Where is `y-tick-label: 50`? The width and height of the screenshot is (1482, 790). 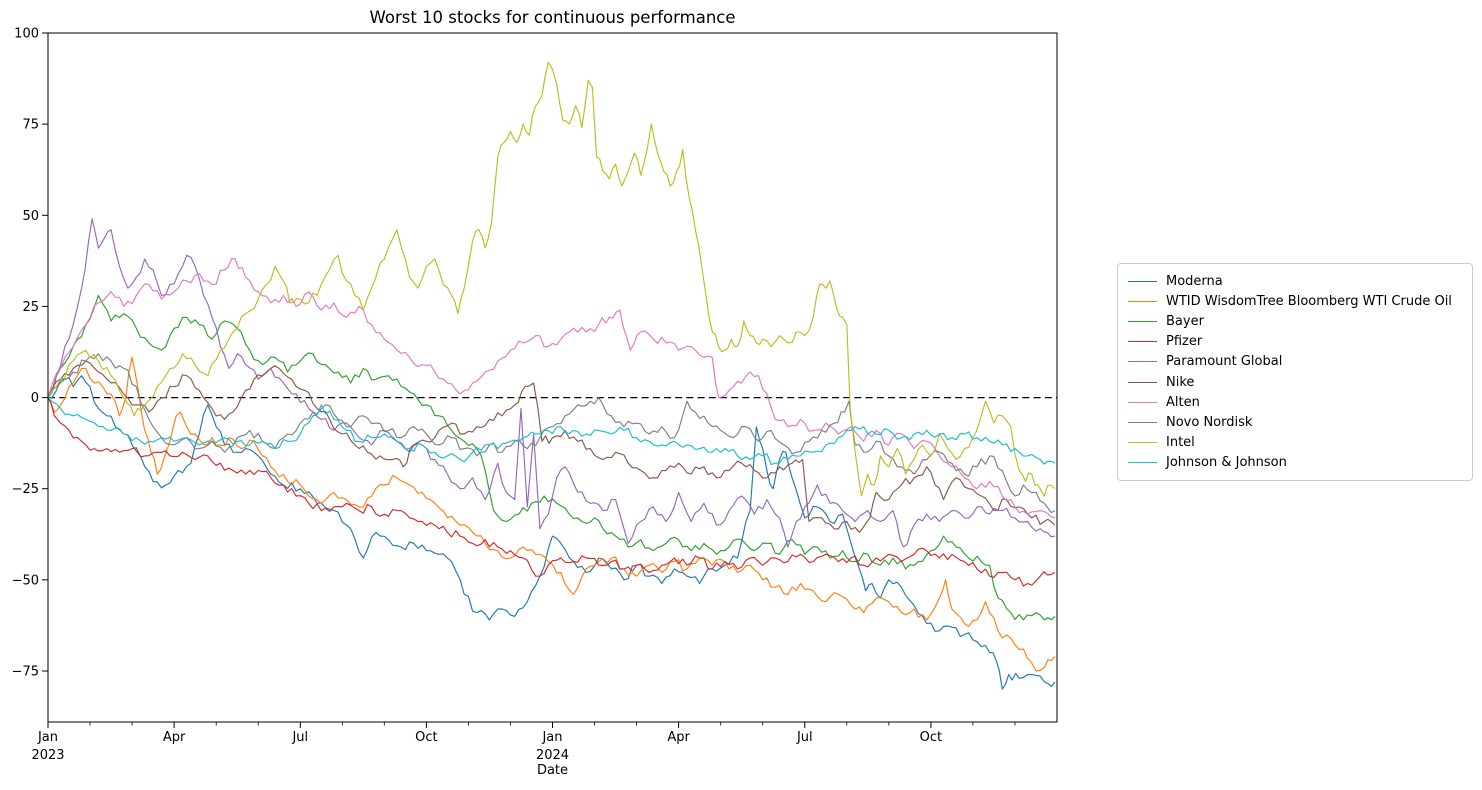
y-tick-label: 50 is located at coordinates (30, 216).